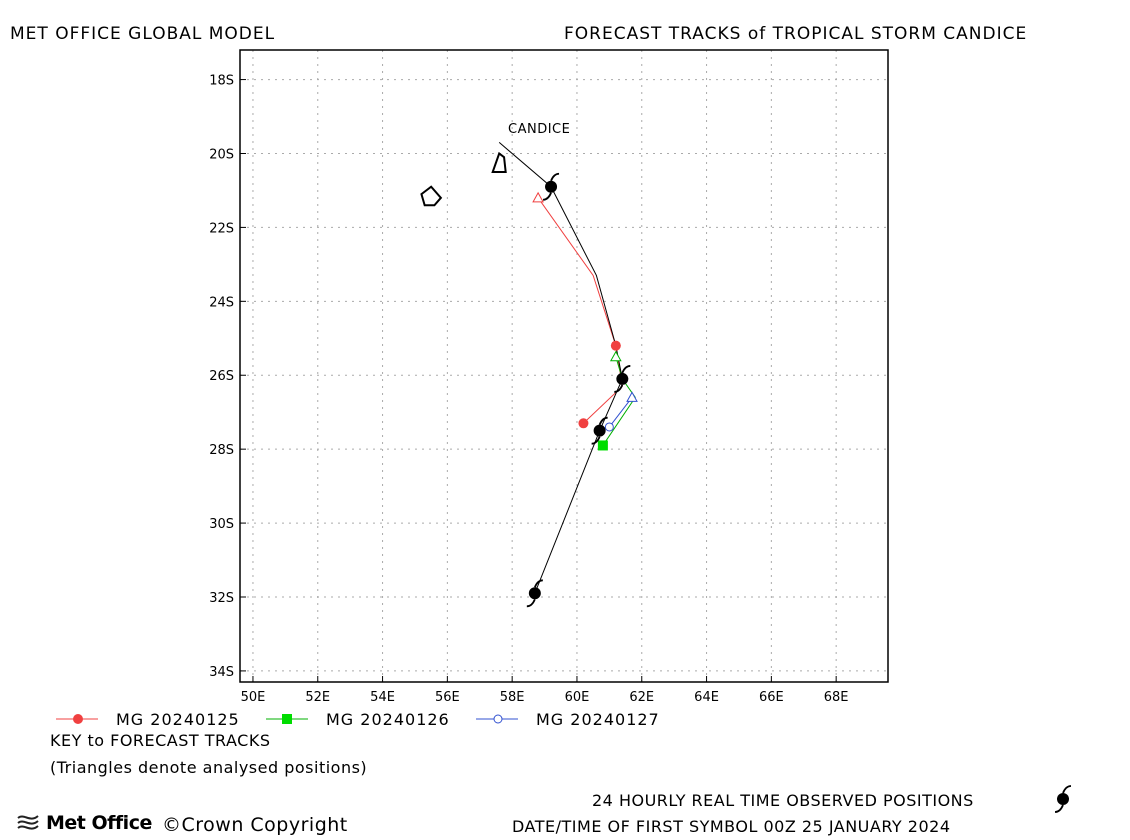 The width and height of the screenshot is (1130, 840). I want to click on tracks, so click(567, 368).